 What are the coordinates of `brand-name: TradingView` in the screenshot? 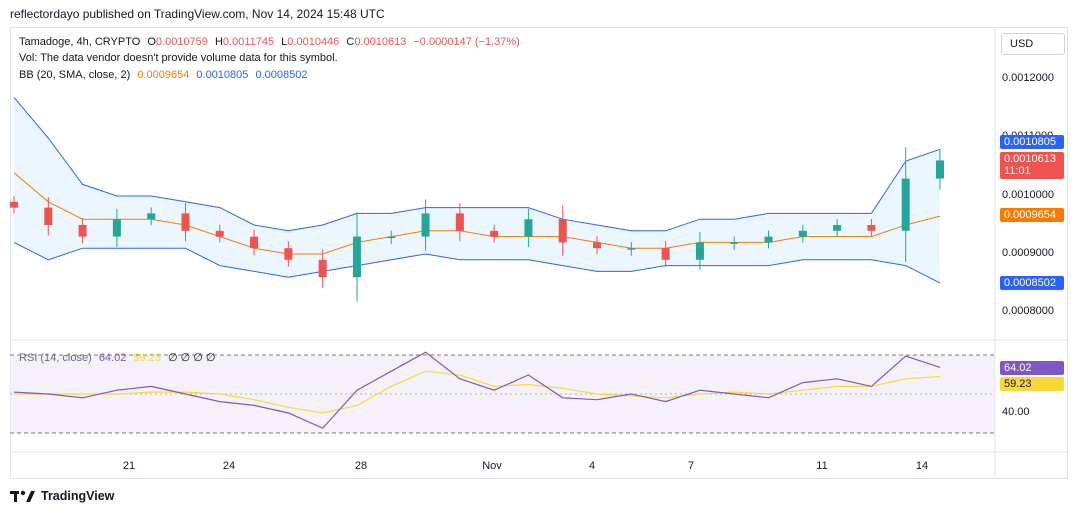 It's located at (78, 496).